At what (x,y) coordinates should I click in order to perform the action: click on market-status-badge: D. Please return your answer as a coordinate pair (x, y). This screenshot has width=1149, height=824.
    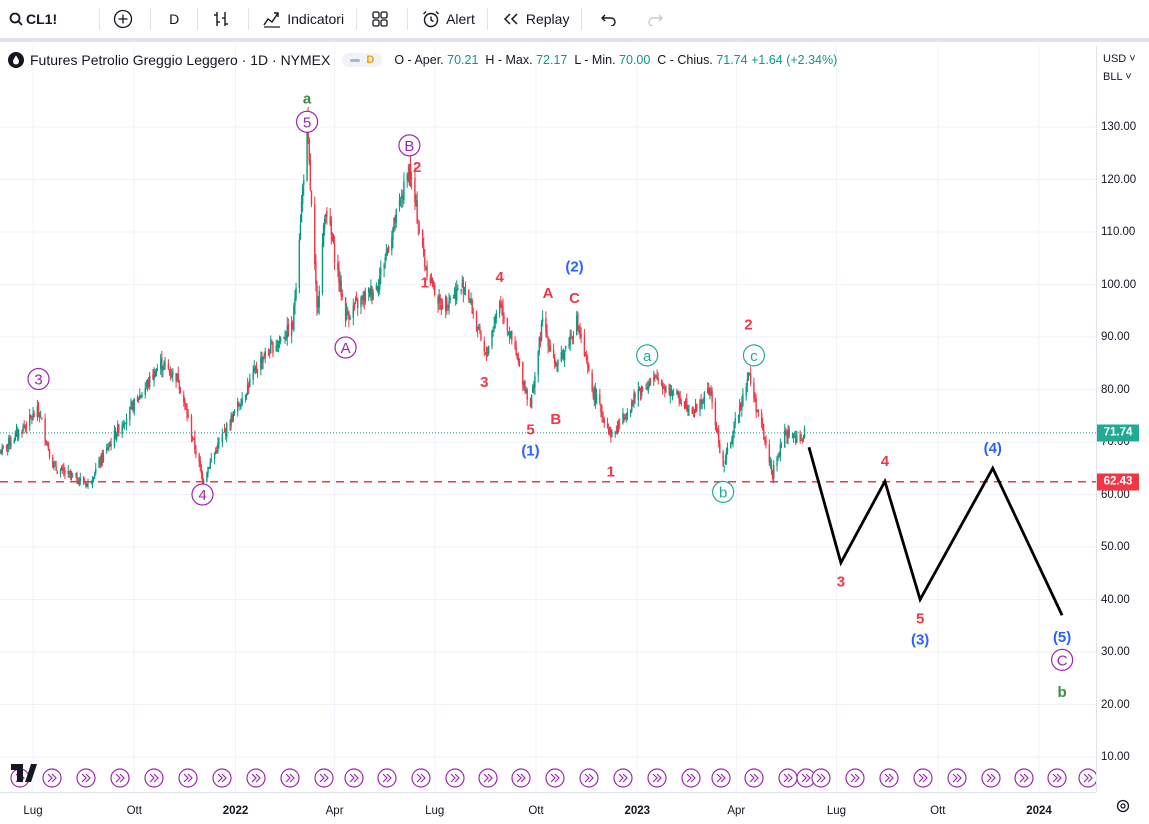
    Looking at the image, I should click on (362, 60).